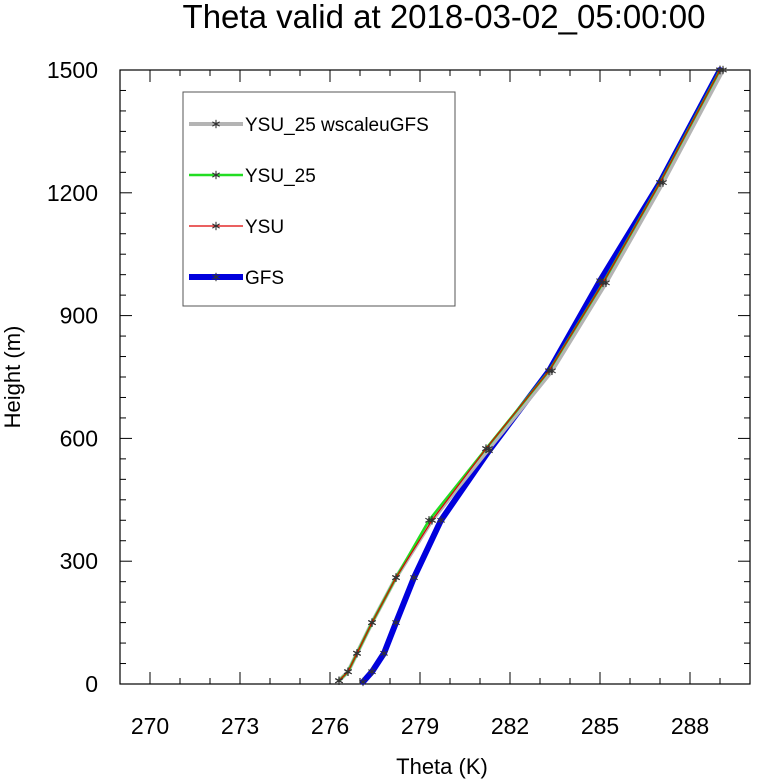 Image resolution: width=766 pixels, height=781 pixels. I want to click on y-tick-label: 1500, so click(72, 70).